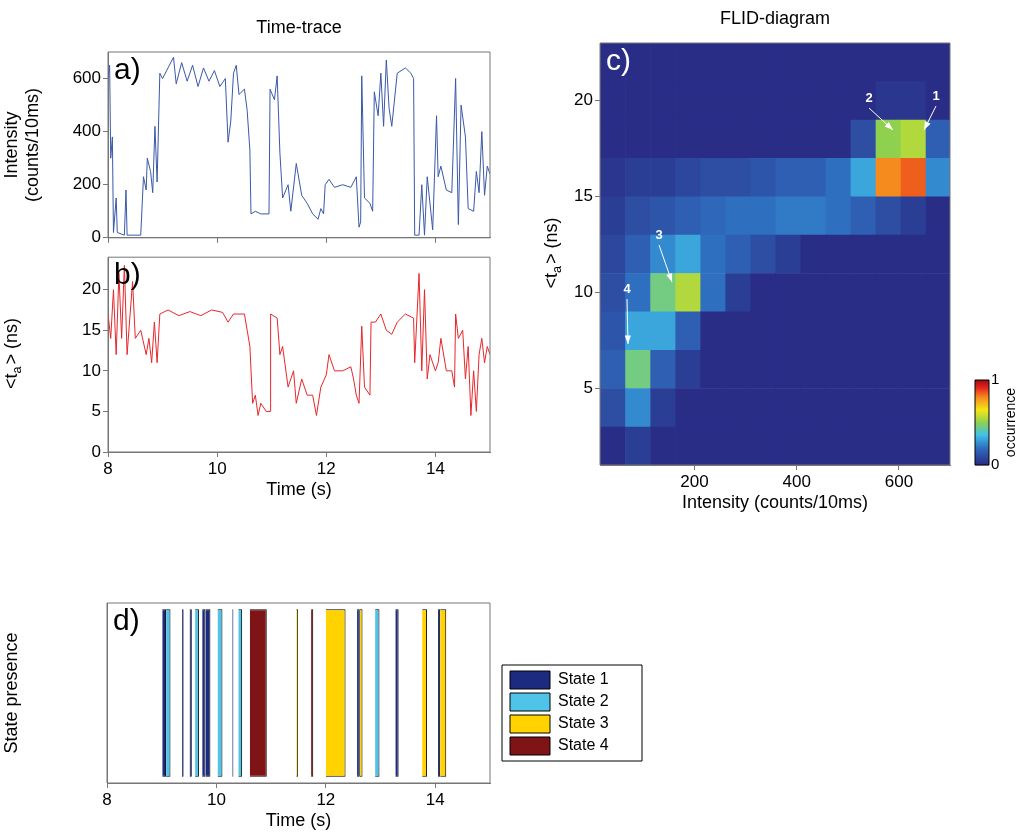 The image size is (1024, 836). What do you see at coordinates (126, 620) in the screenshot?
I see `annotation: d)` at bounding box center [126, 620].